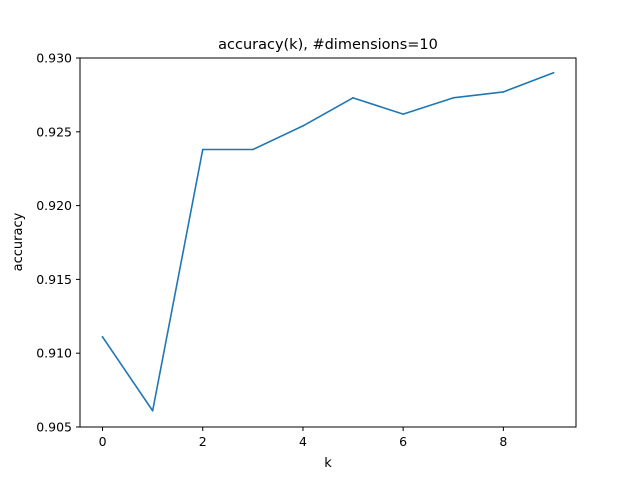 This screenshot has width=640, height=480. Describe the element at coordinates (328, 45) in the screenshot. I see `chart-title: accuracy(k), #dimensions=10` at that location.